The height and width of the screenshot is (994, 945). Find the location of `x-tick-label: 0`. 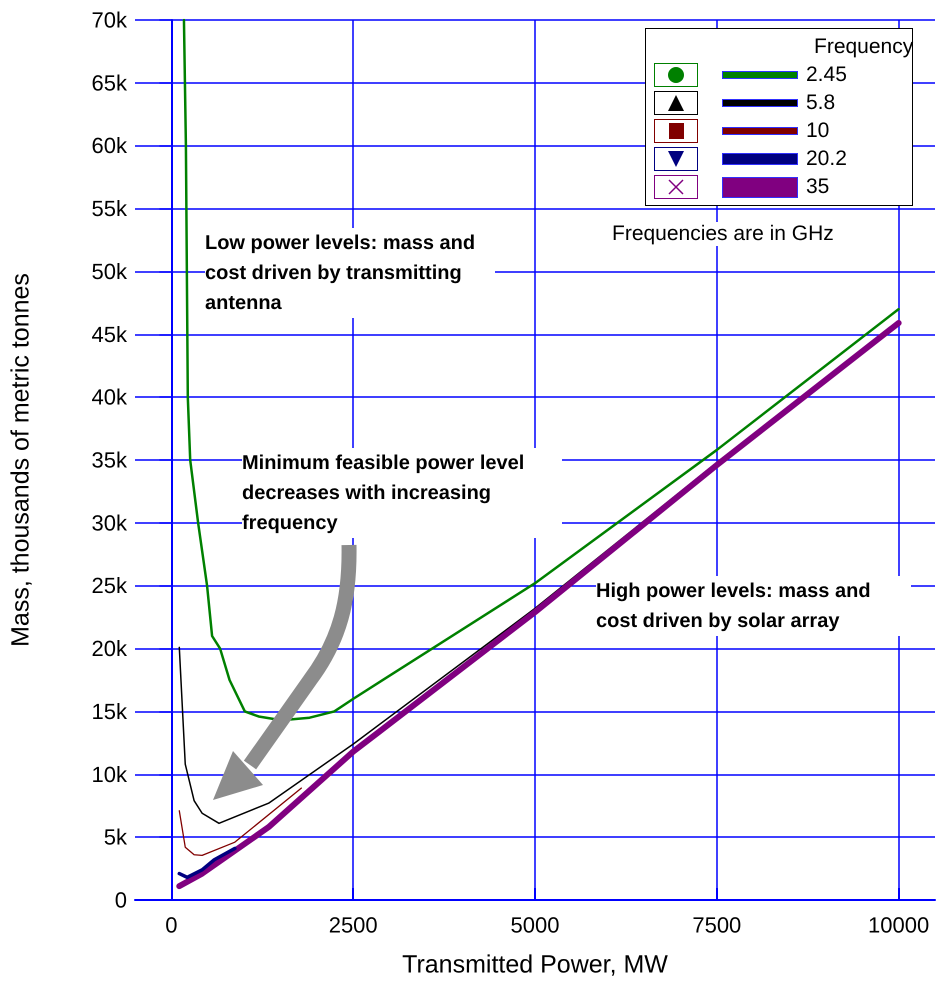

x-tick-label: 0 is located at coordinates (171, 925).